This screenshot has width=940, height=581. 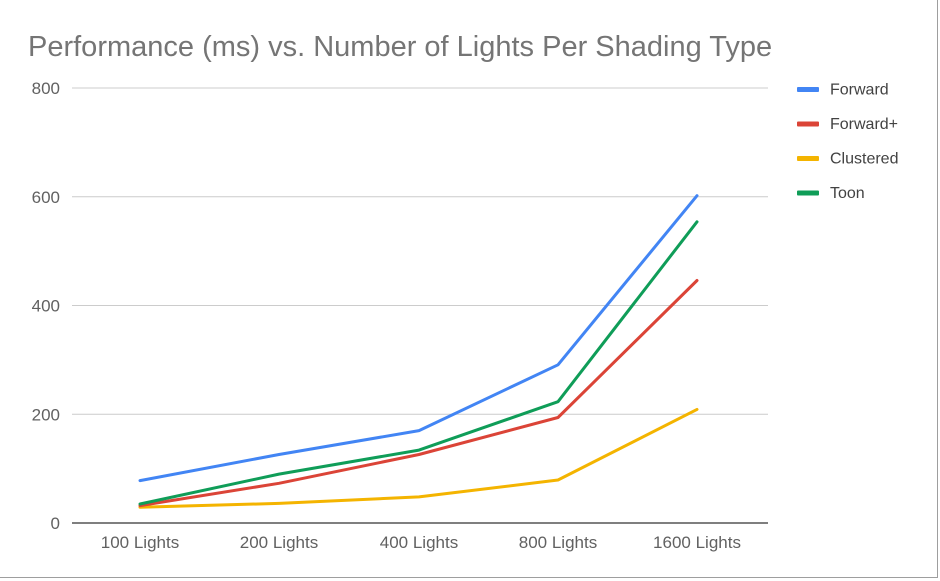 I want to click on y-tick-label: 400, so click(x=46, y=306).